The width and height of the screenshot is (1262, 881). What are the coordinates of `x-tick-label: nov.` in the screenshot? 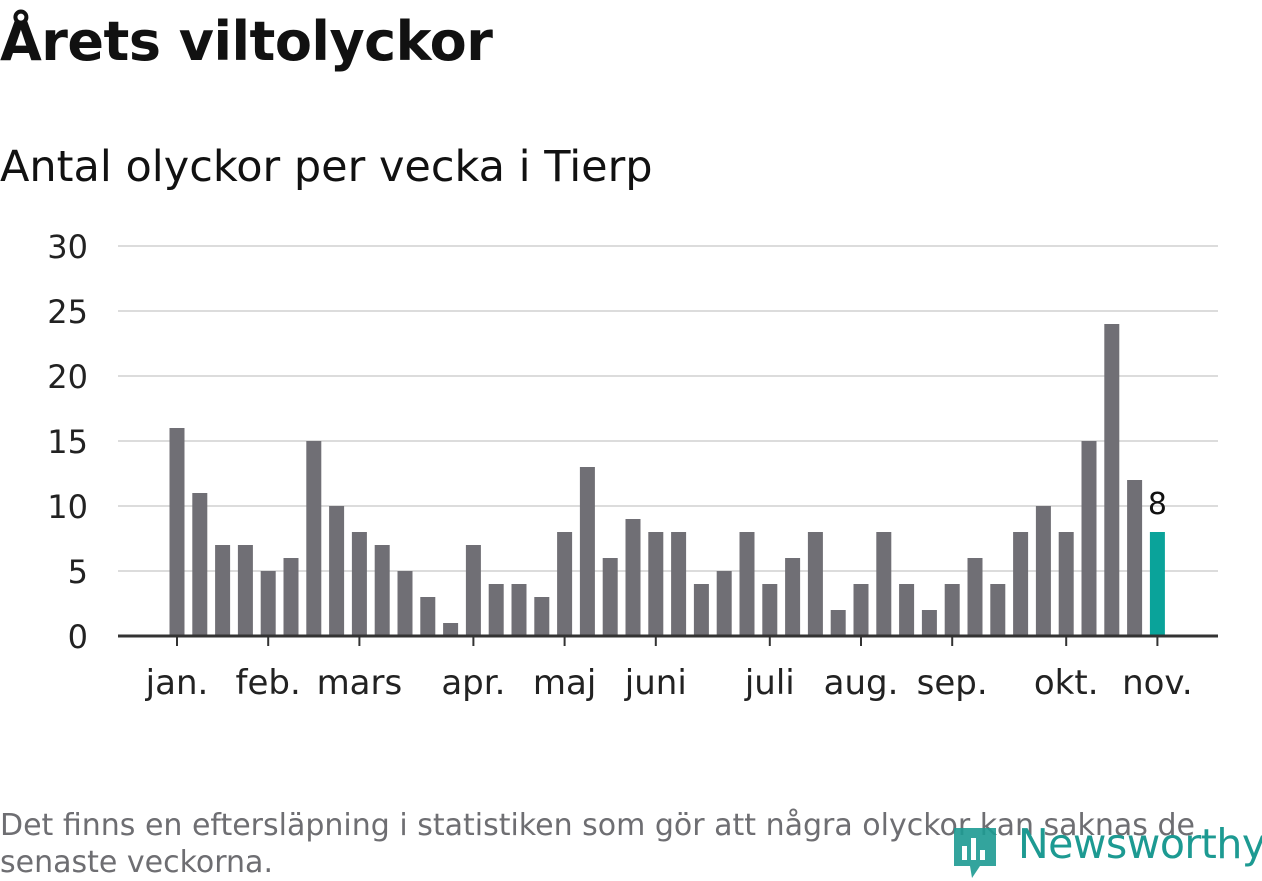 It's located at (1157, 683).